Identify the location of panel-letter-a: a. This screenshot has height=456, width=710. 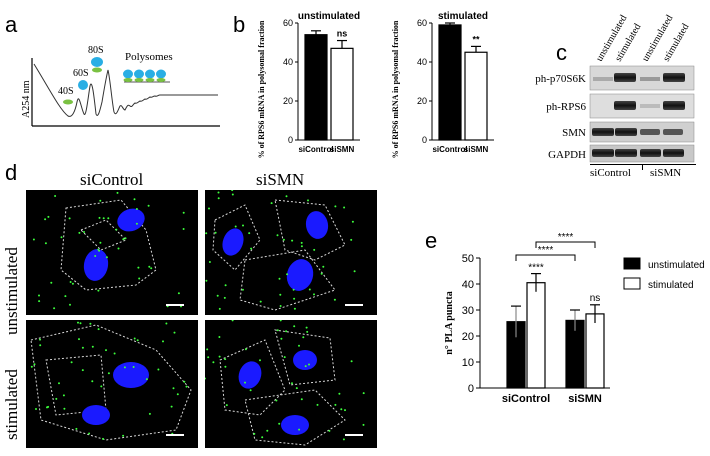
(11, 24).